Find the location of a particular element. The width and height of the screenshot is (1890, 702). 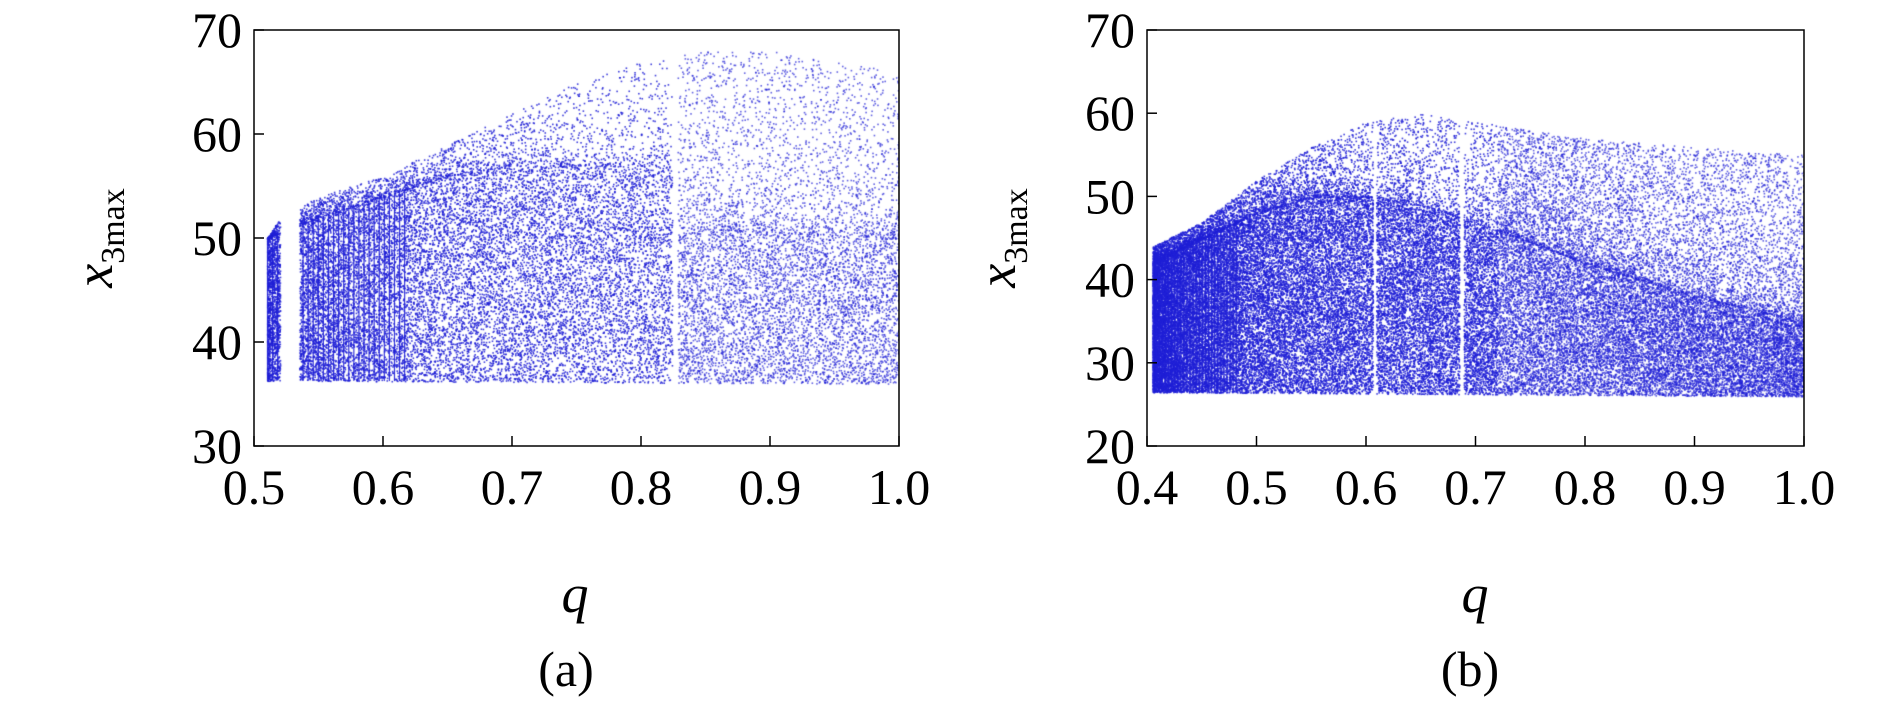

y-tick-label-b: 40 is located at coordinates (1110, 280).